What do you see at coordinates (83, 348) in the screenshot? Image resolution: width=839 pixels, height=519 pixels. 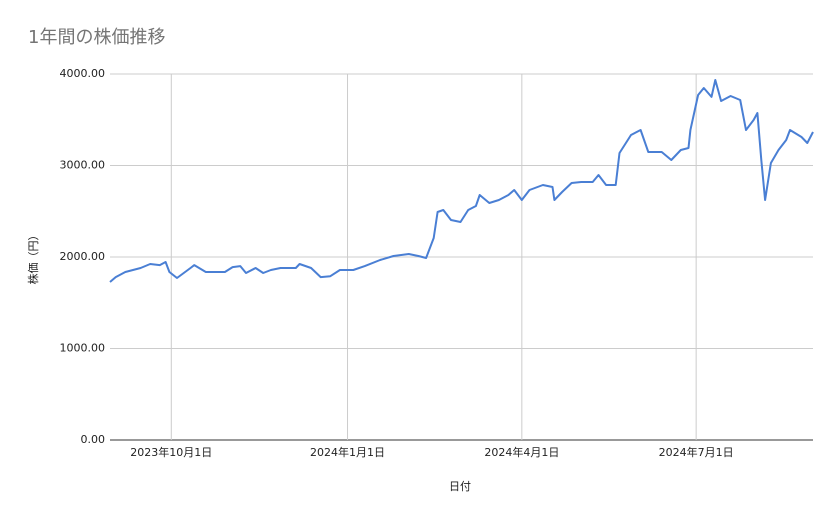 I see `y-tick-label: 1000.00` at bounding box center [83, 348].